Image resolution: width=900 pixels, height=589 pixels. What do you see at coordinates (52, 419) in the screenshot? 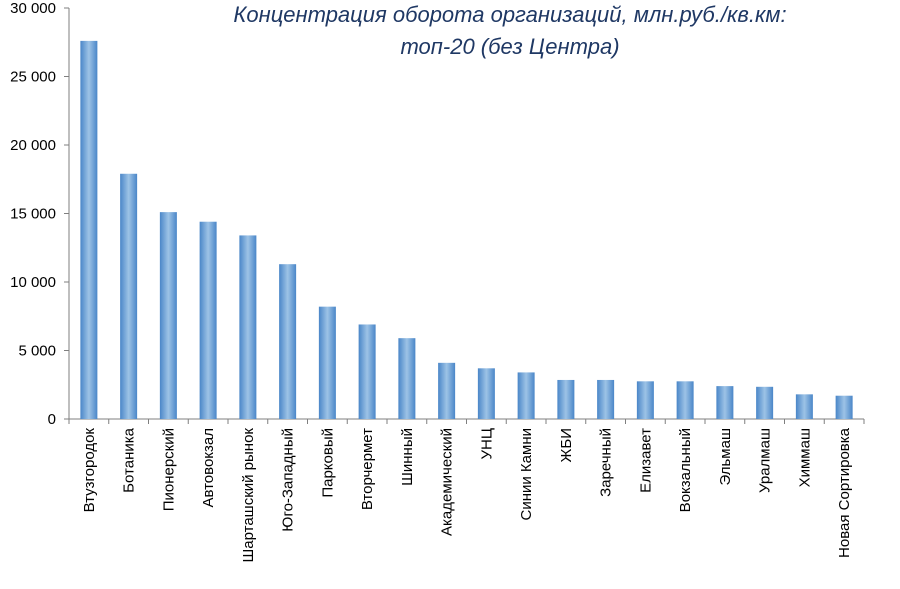
I see `y-tick-label: 0` at bounding box center [52, 419].